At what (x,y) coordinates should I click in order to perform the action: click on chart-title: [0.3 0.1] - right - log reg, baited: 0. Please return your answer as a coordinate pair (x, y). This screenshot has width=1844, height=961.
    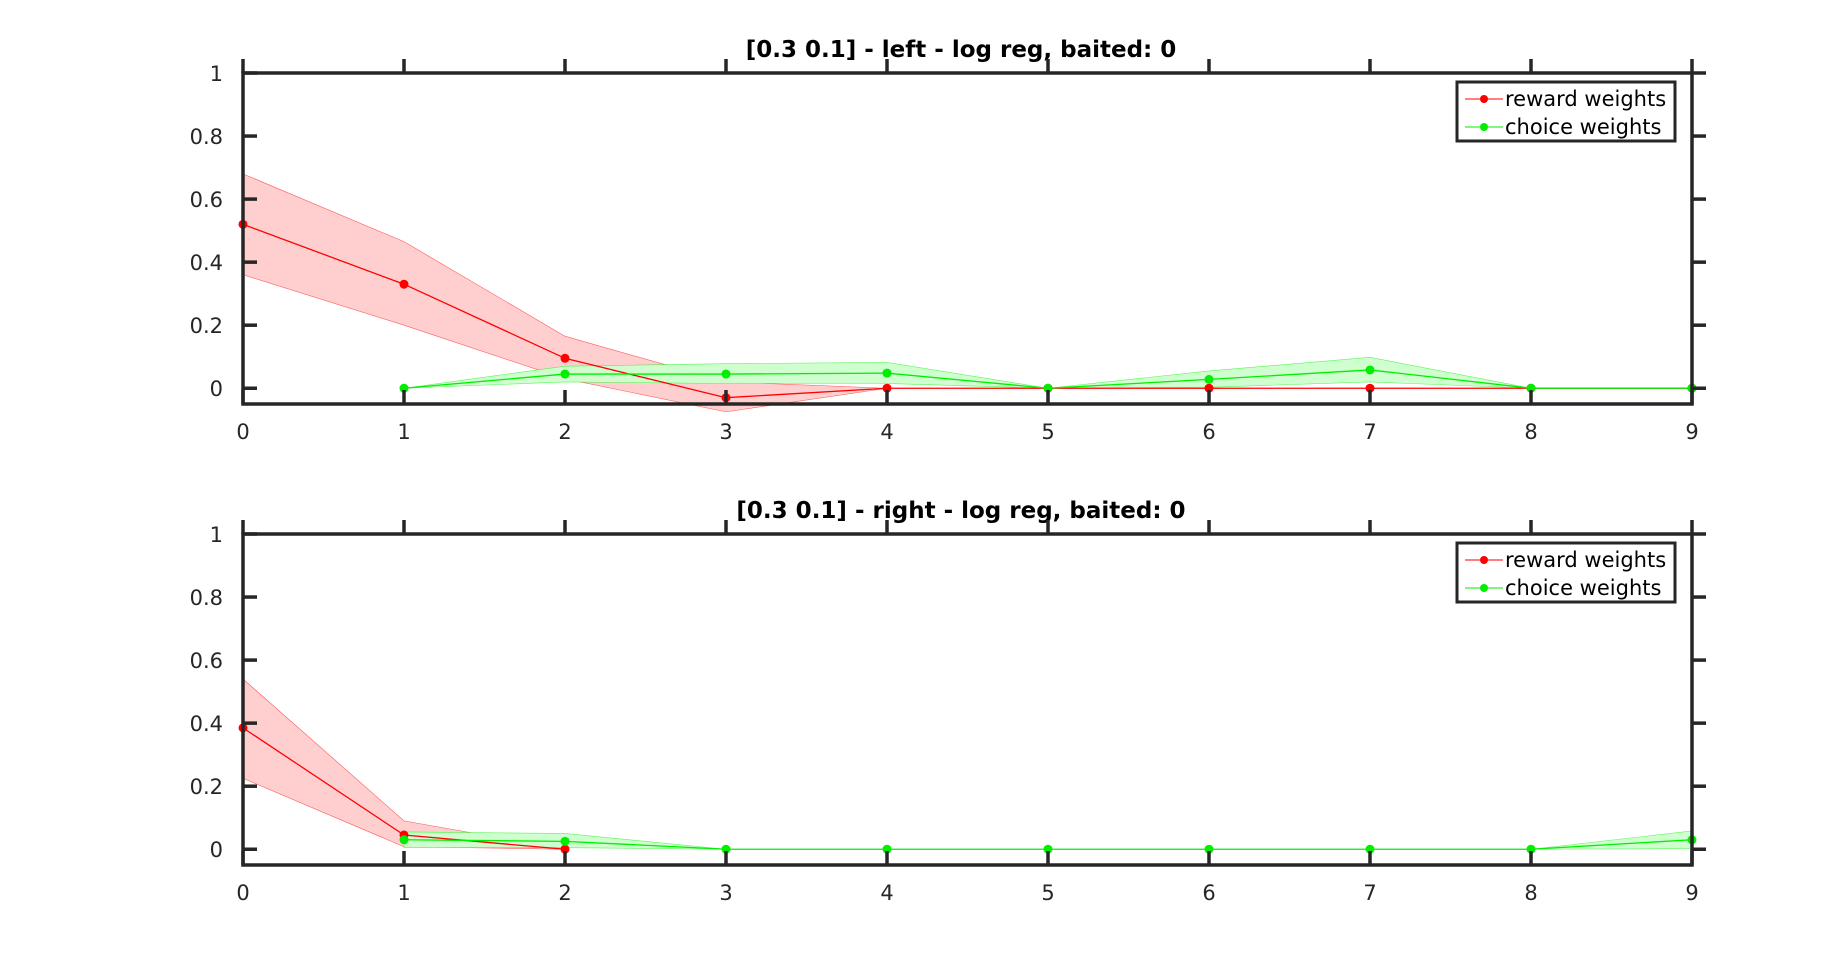
    Looking at the image, I should click on (960, 511).